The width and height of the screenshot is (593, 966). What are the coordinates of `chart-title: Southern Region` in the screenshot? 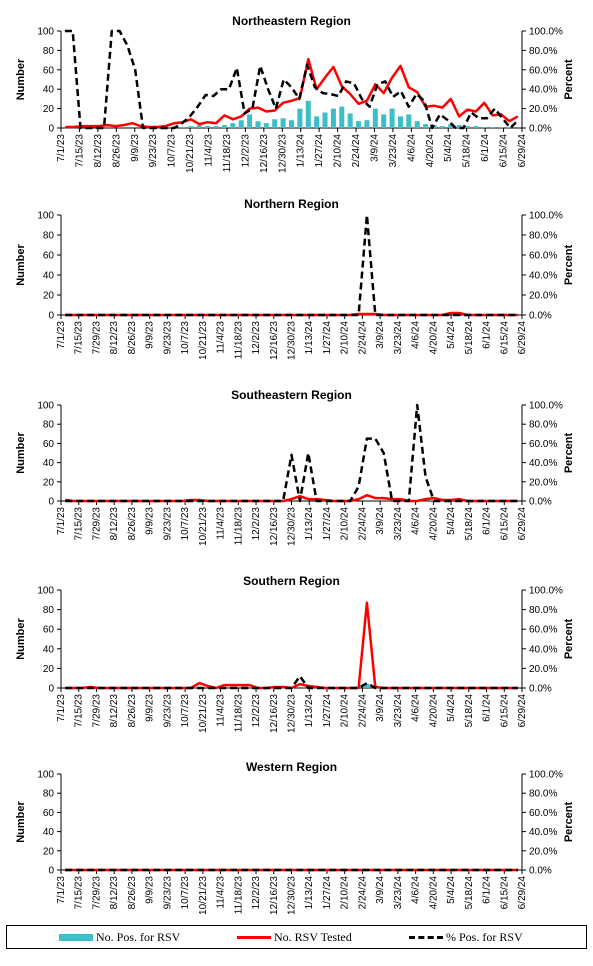 It's located at (291, 581).